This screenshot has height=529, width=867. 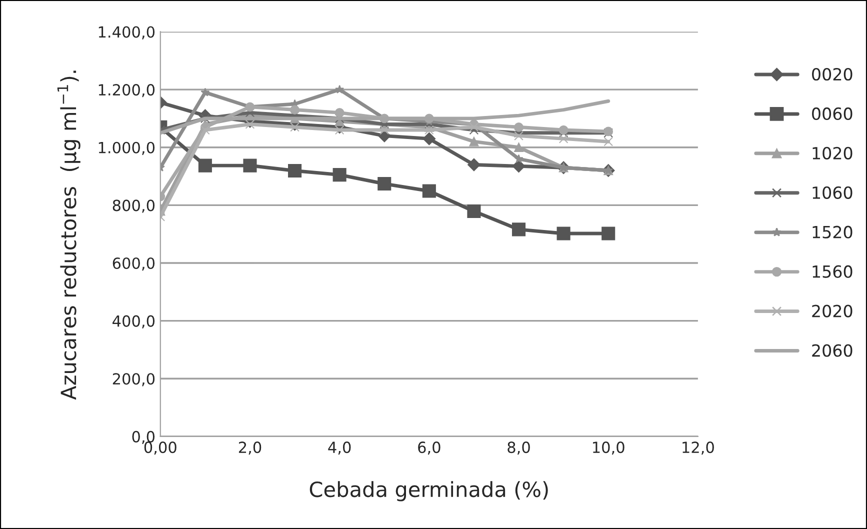 I want to click on x-tick-label: 2,0, so click(x=250, y=448).